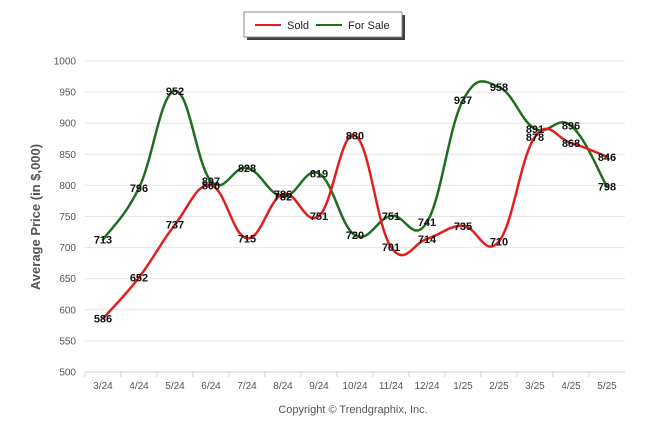 The image size is (646, 434). I want to click on y-tick-label-750: 750, so click(67, 217).